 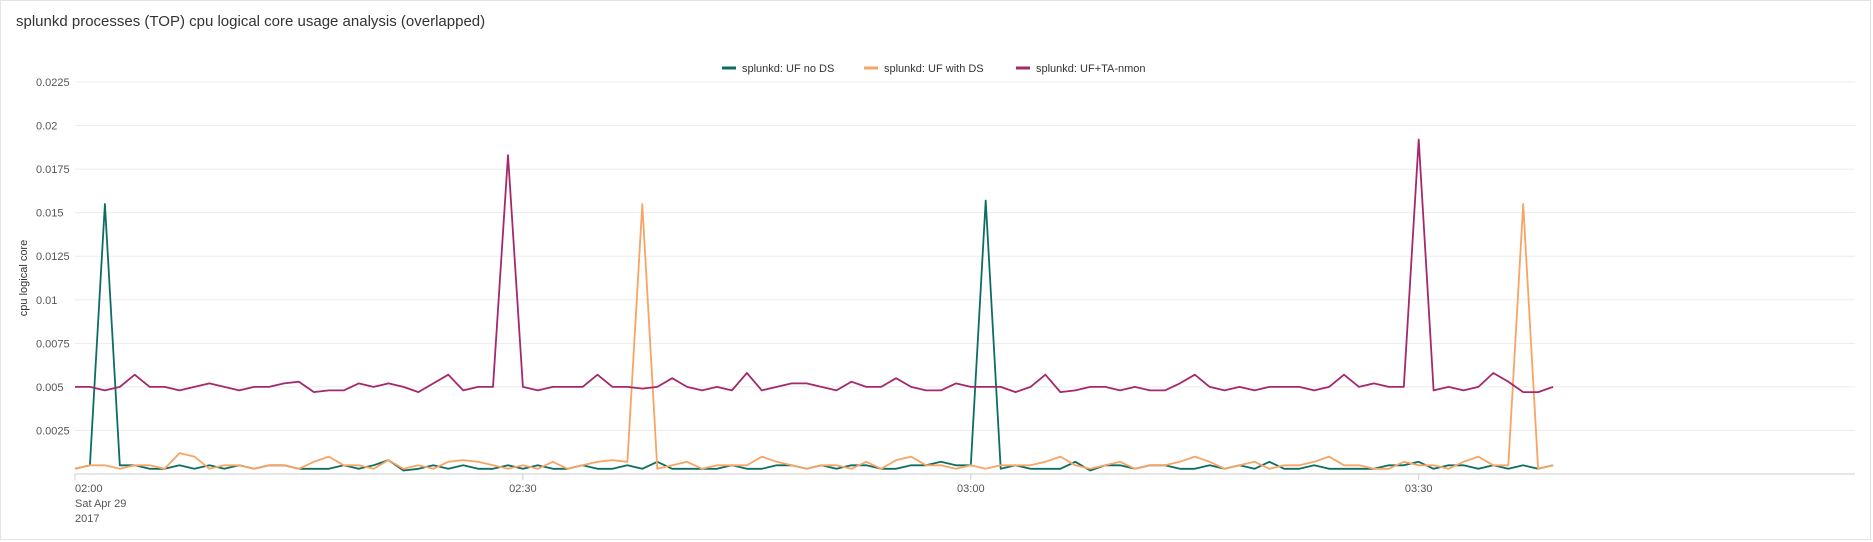 What do you see at coordinates (53, 170) in the screenshot?
I see `y-tick-label: 0.0175` at bounding box center [53, 170].